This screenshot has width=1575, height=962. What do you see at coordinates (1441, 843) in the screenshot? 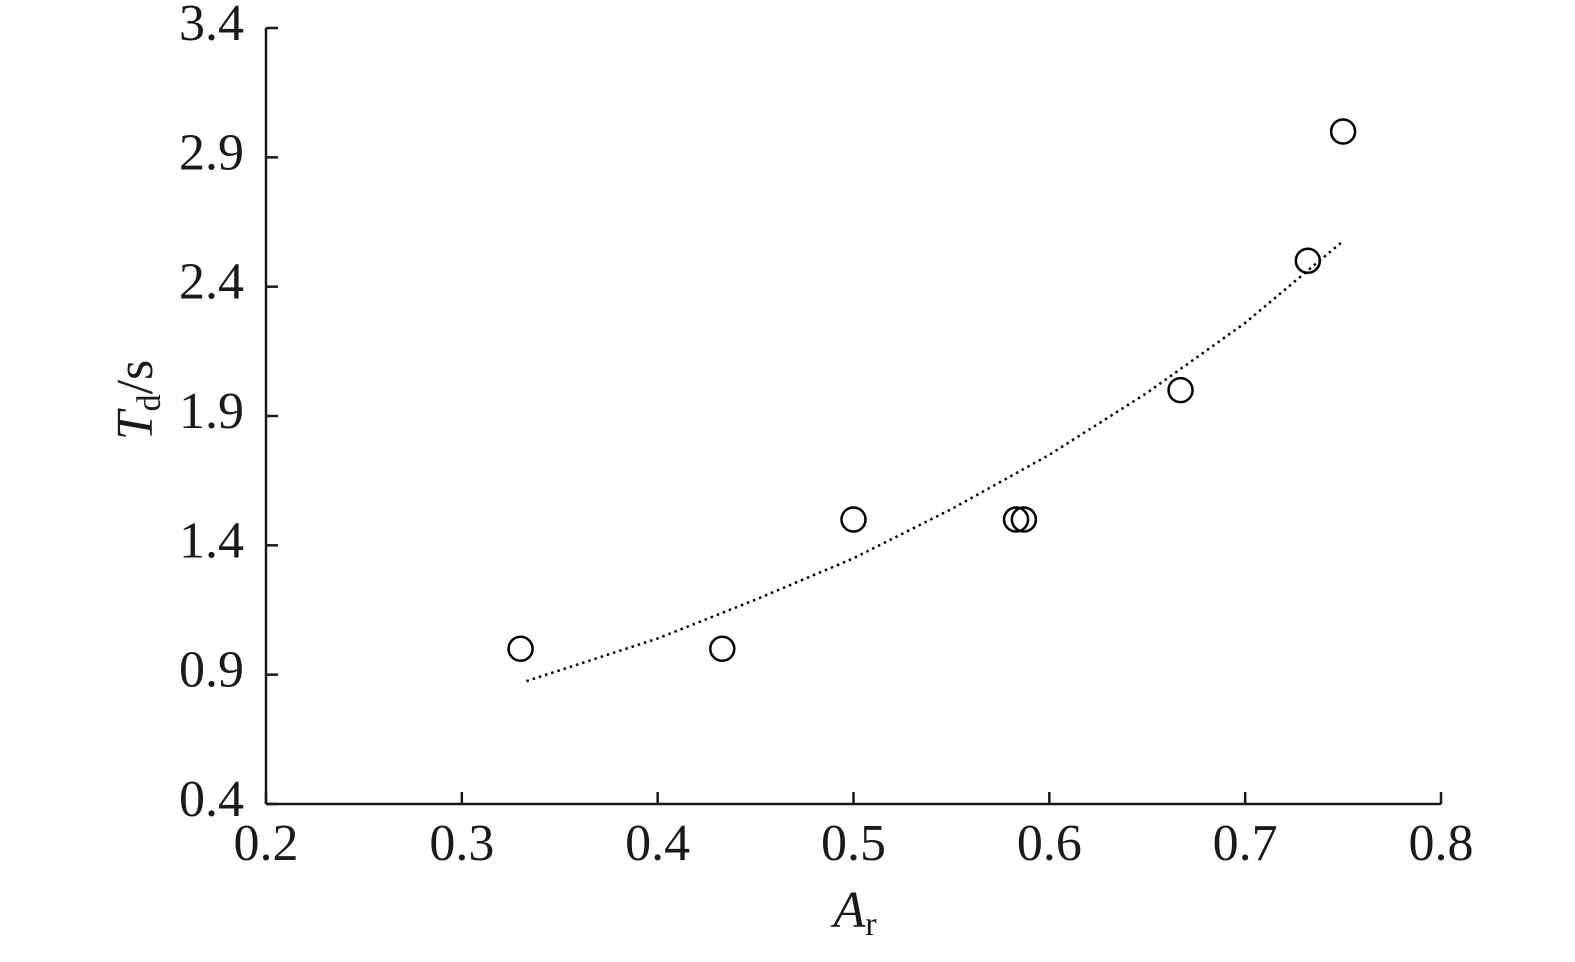
I see `x-tick-label: 0.8` at bounding box center [1441, 843].